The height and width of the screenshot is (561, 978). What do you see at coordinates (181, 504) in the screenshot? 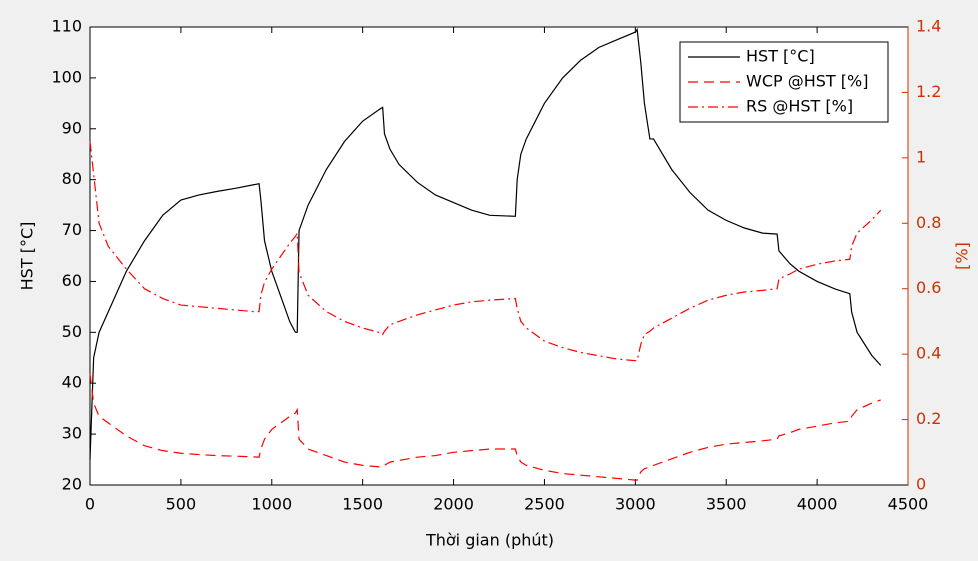
I see `x-tick-label: 500` at bounding box center [181, 504].